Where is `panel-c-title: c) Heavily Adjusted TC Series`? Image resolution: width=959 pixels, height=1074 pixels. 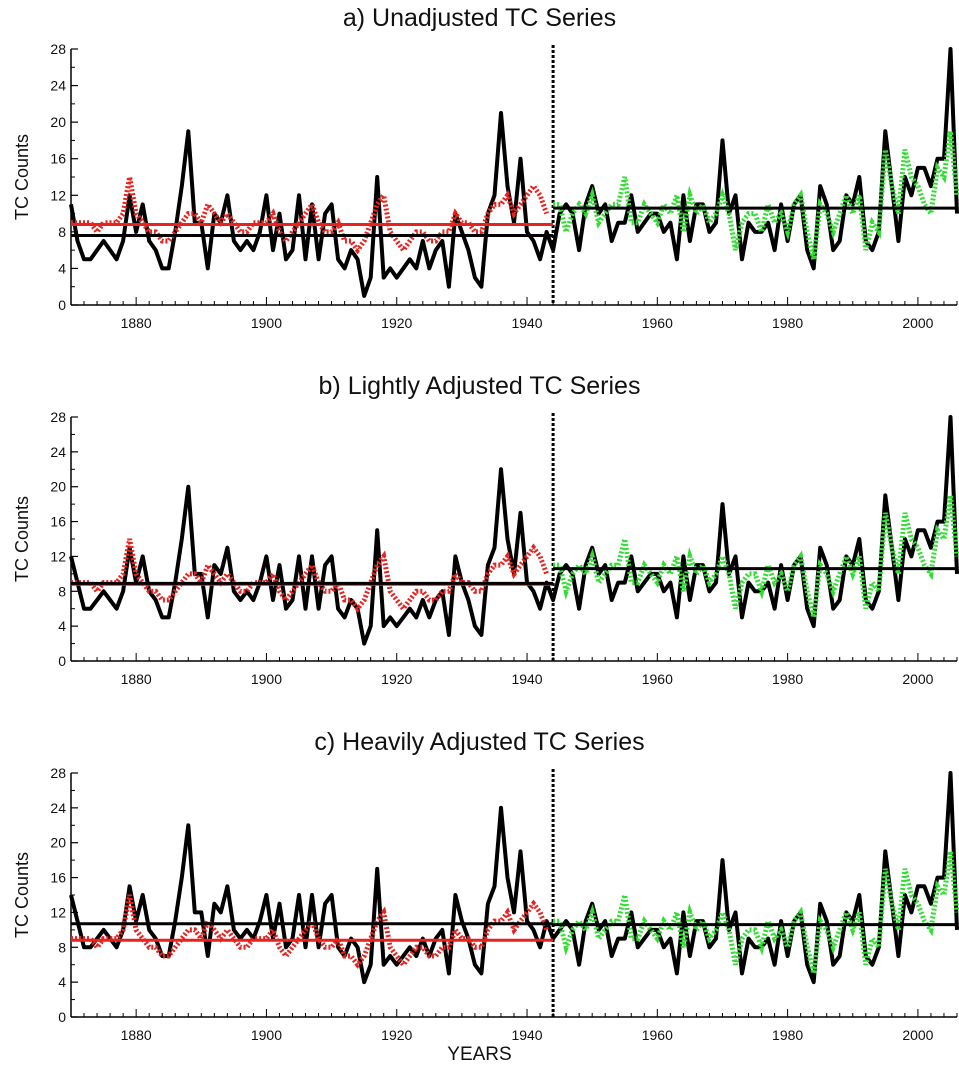
panel-c-title: c) Heavily Adjusted TC Series is located at coordinates (479, 742).